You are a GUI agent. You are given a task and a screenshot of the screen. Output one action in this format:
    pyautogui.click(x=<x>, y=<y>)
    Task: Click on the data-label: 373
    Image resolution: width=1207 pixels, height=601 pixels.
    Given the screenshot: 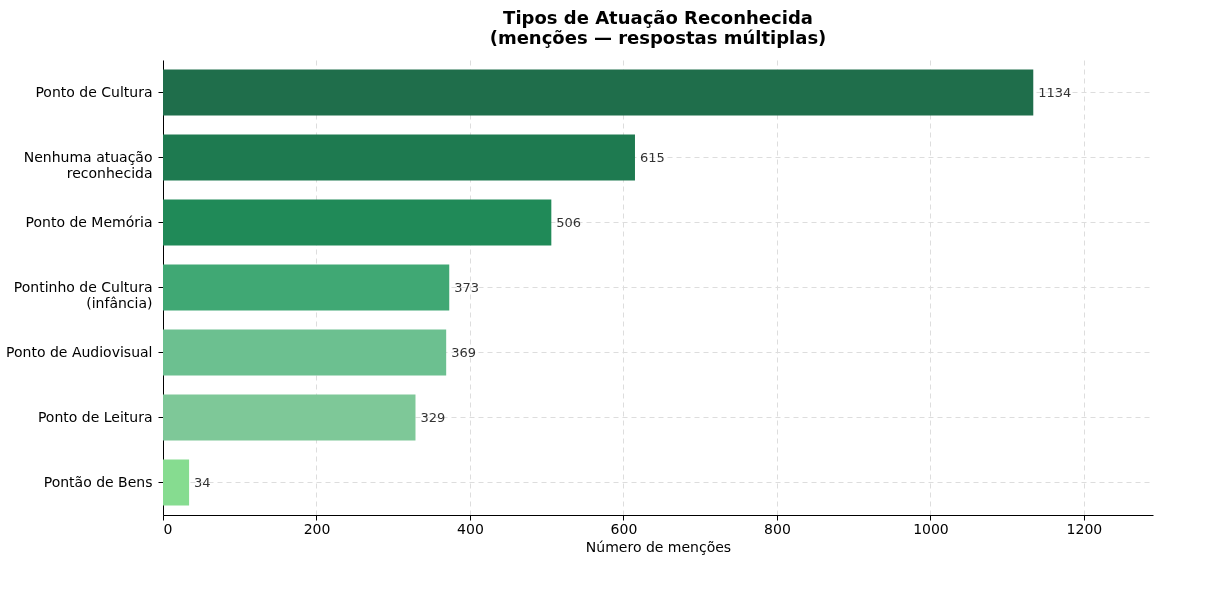 What is the action you would take?
    pyautogui.click(x=467, y=287)
    